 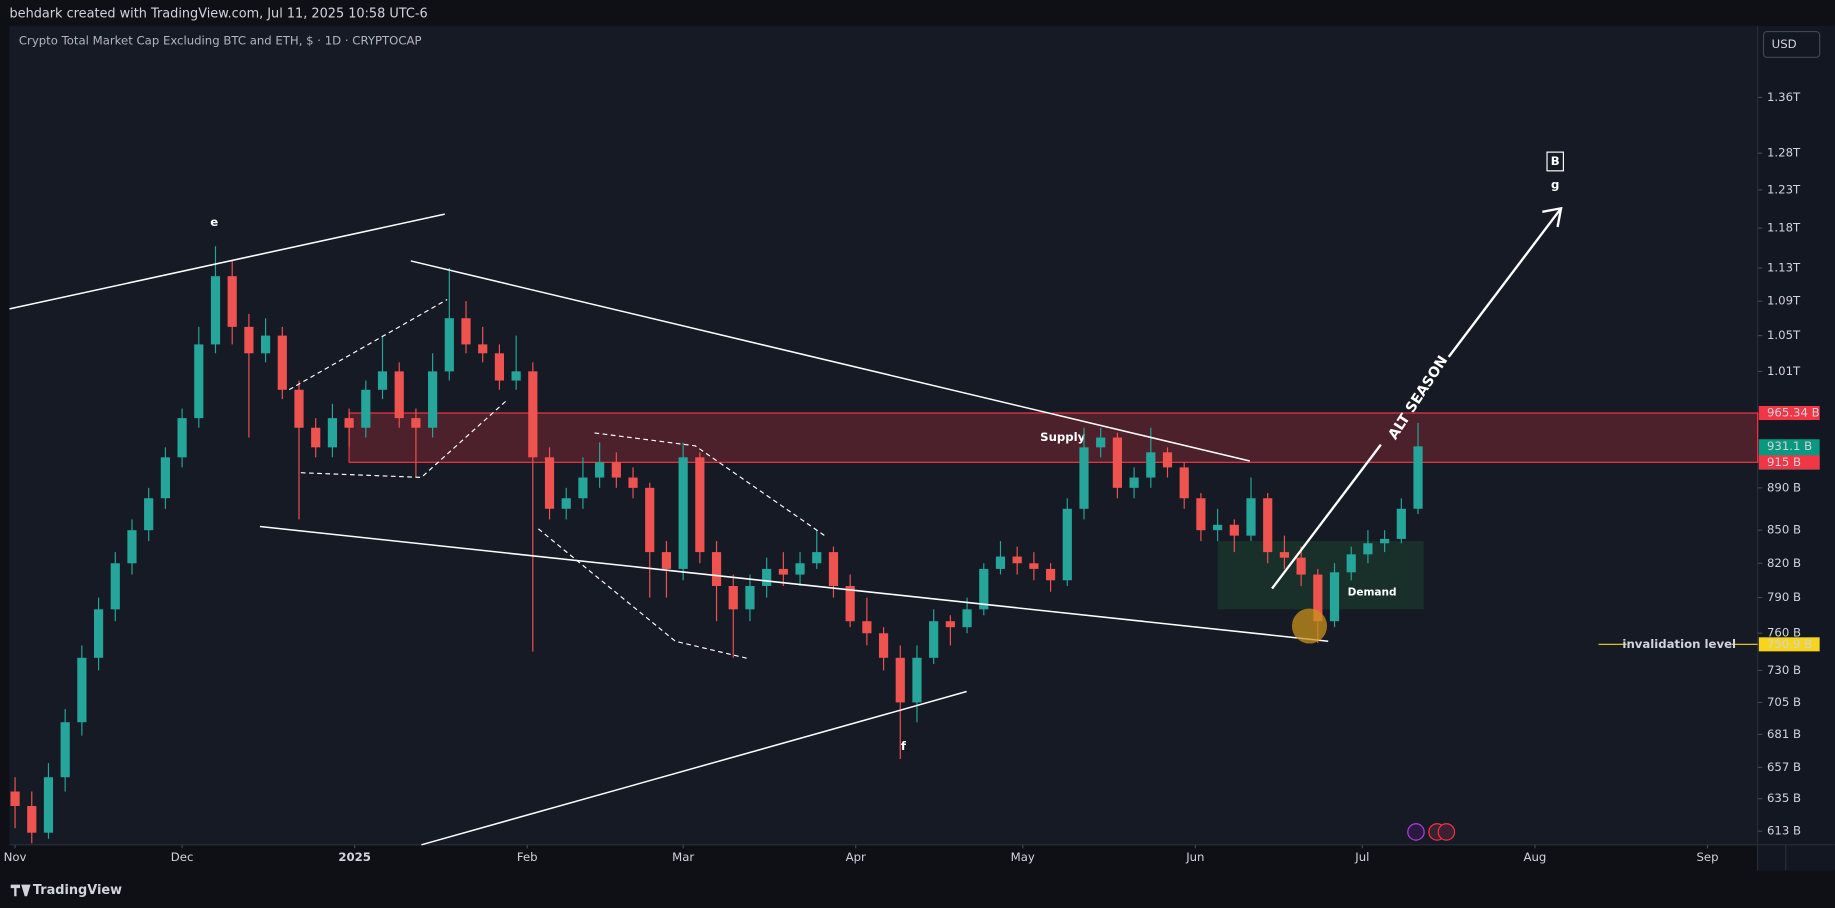 I want to click on x-tick-label: Sep, so click(x=1708, y=857).